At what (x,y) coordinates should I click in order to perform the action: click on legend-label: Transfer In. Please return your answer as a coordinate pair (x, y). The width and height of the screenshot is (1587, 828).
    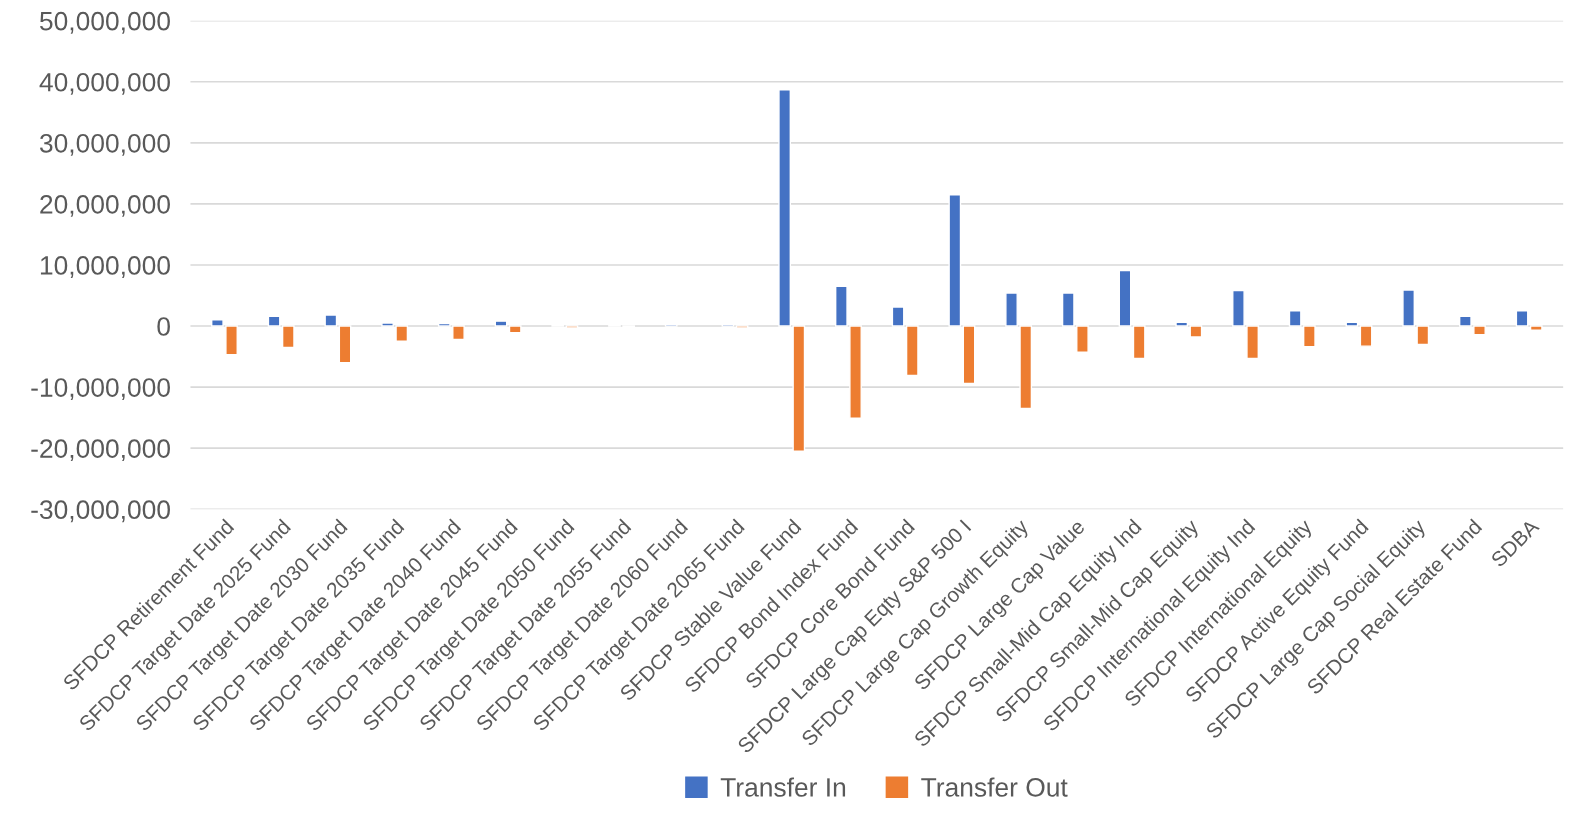
    Looking at the image, I should click on (783, 787).